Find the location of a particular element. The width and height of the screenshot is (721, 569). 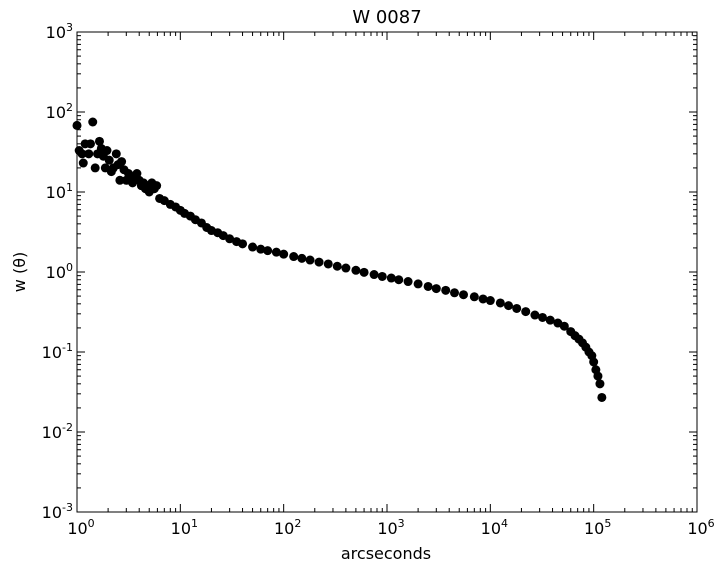

chart-title: W 0087 is located at coordinates (386, 17).